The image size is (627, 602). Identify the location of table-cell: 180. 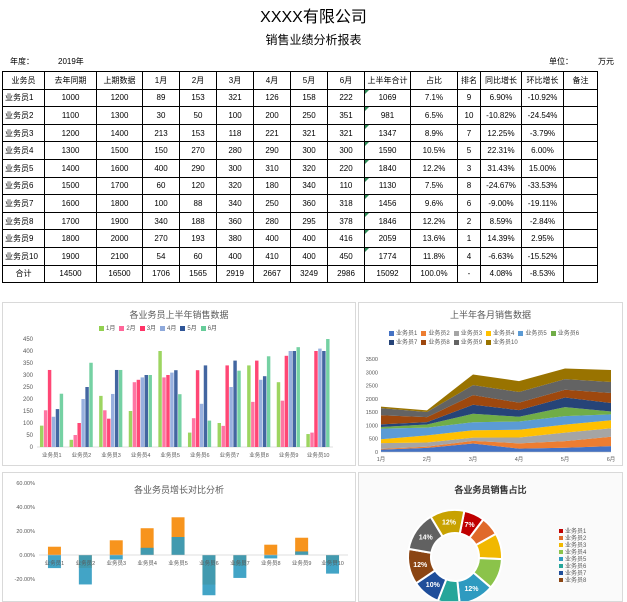
(272, 186).